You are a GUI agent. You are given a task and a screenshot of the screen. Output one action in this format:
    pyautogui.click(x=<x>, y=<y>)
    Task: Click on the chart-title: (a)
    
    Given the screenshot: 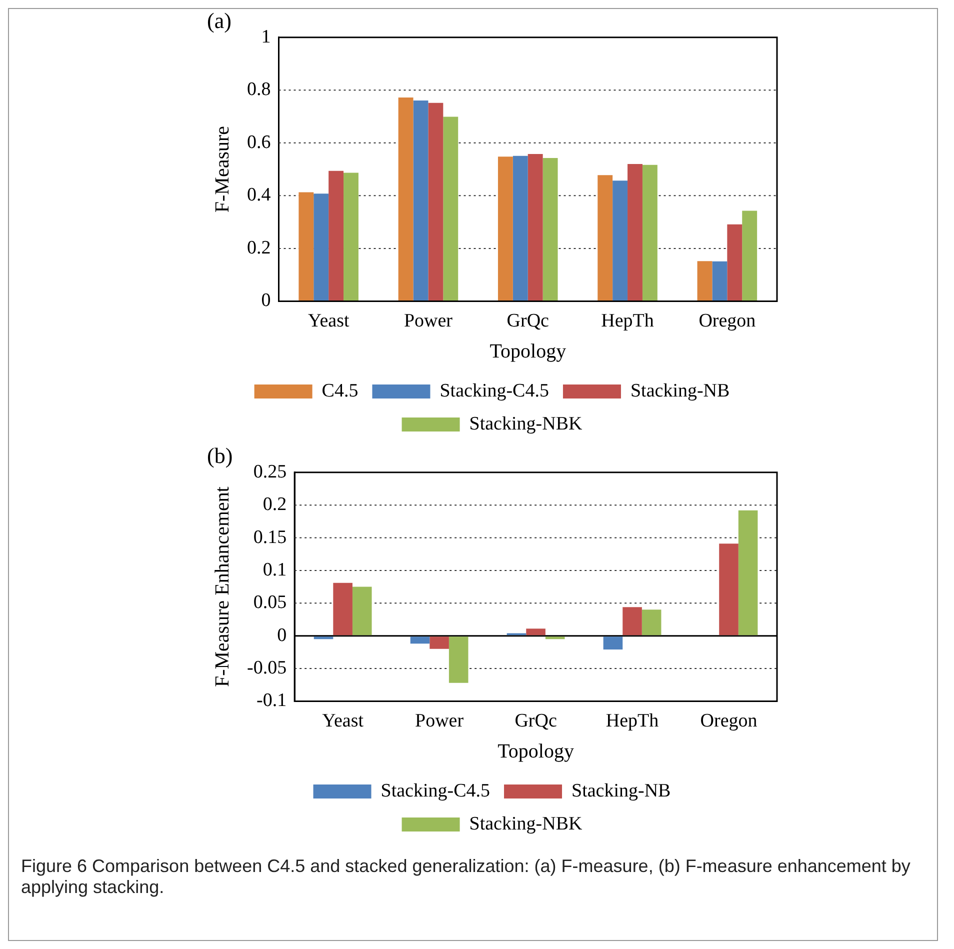 What is the action you would take?
    pyautogui.click(x=219, y=20)
    